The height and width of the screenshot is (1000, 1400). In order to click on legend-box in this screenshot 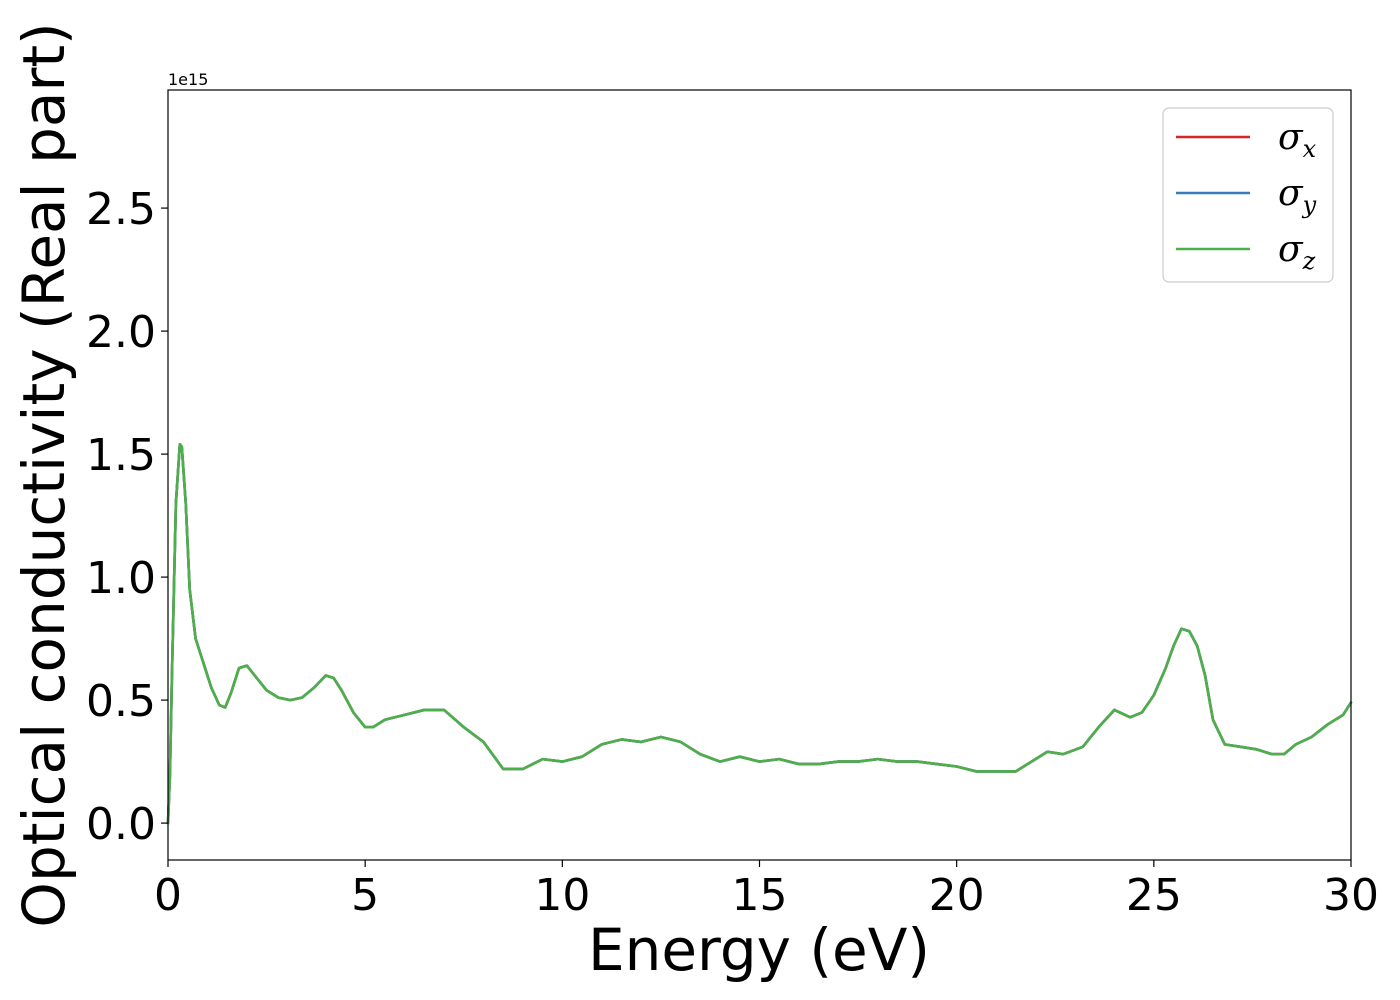, I will do `click(1248, 195)`.